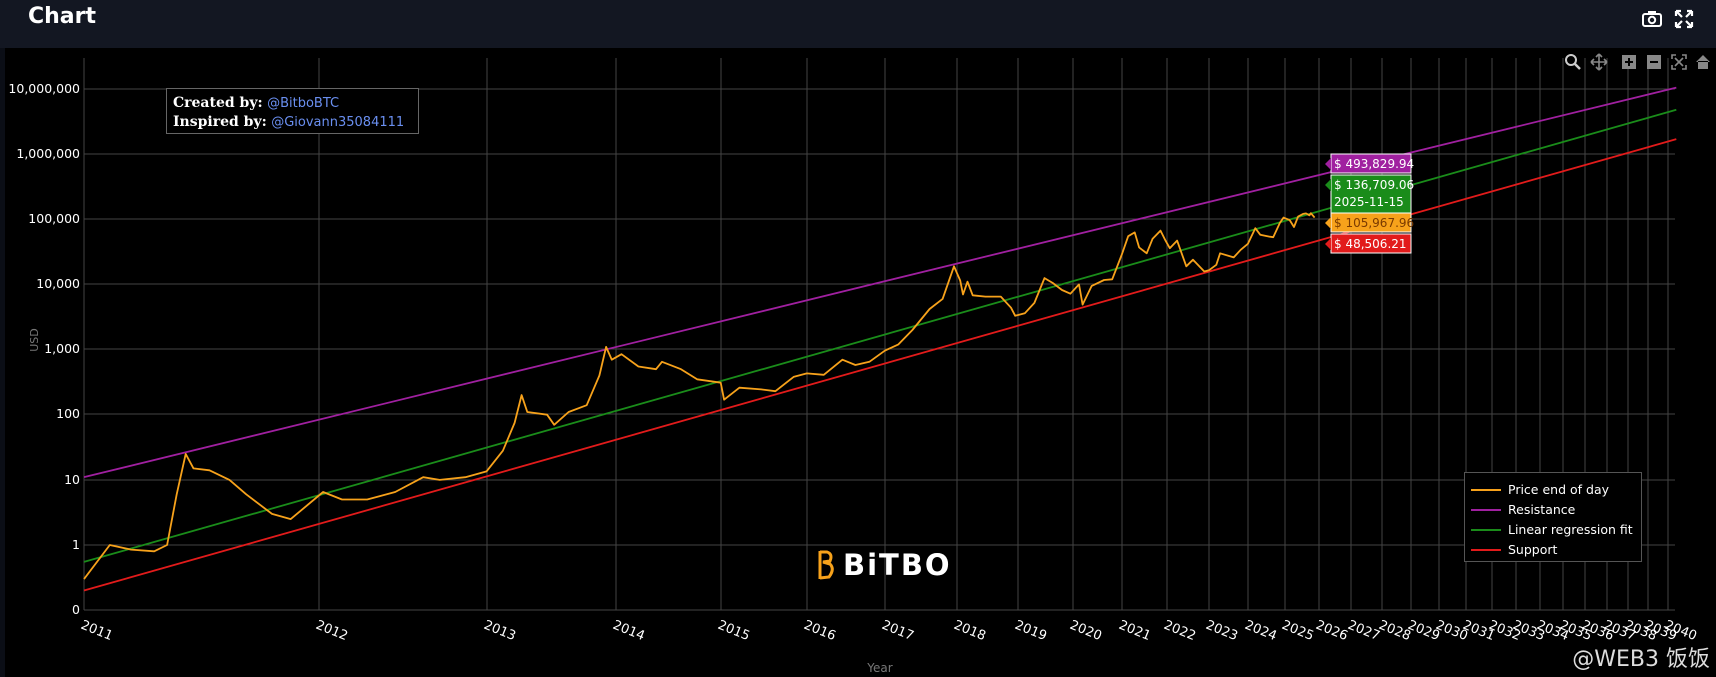 The image size is (1716, 677). What do you see at coordinates (1086, 631) in the screenshot?
I see `x-tick-label: 2020` at bounding box center [1086, 631].